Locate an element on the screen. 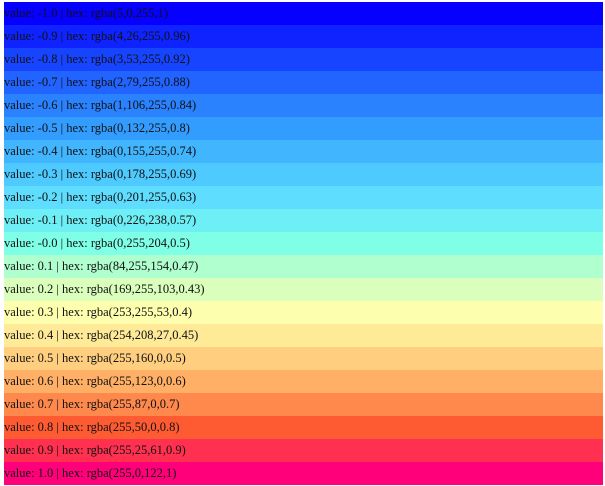 Image resolution: width=605 pixels, height=486 pixels. color-row: value: -0.7 | hex: rgba(2,79,255,0.88) is located at coordinates (303, 82).